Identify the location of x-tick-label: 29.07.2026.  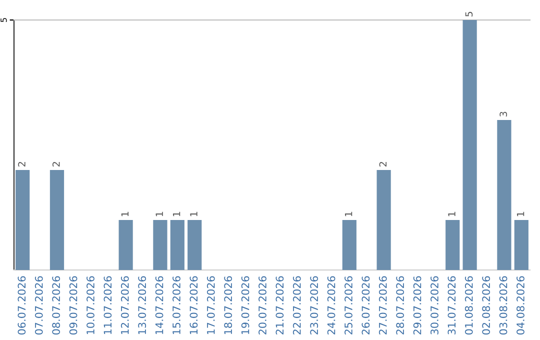
(417, 305).